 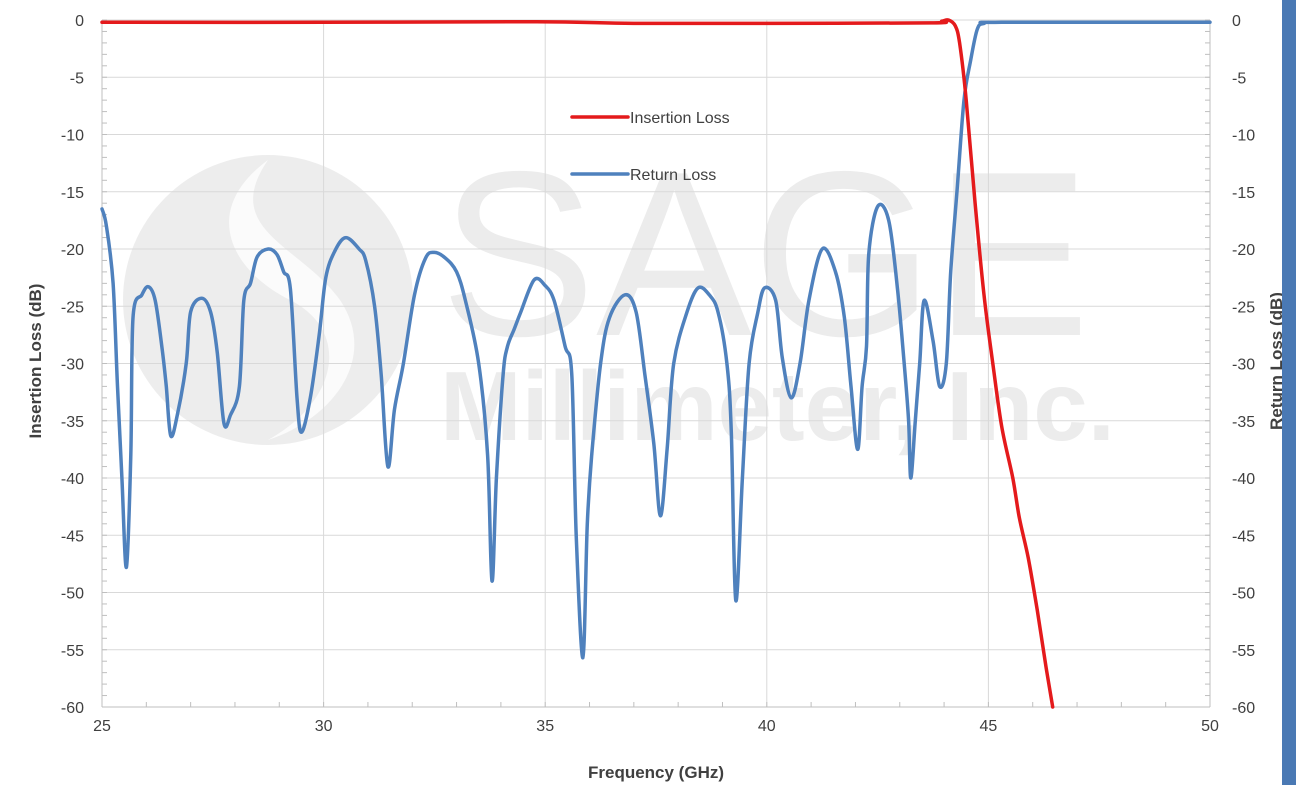 I want to click on y-tick-label-right: 0, so click(x=1236, y=21).